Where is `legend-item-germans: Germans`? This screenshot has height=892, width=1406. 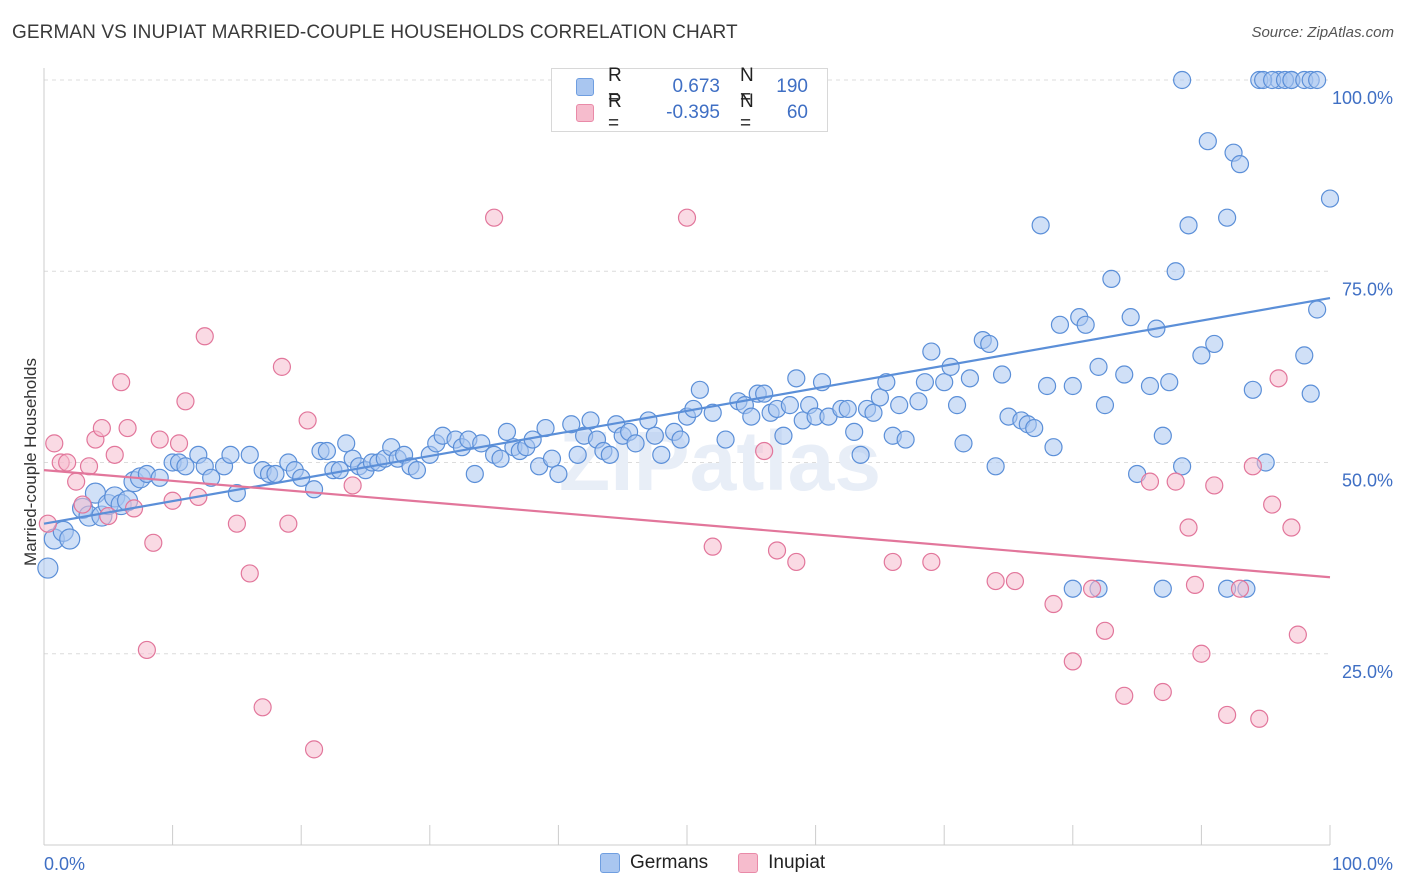 legend-item-germans: Germans is located at coordinates (654, 863).